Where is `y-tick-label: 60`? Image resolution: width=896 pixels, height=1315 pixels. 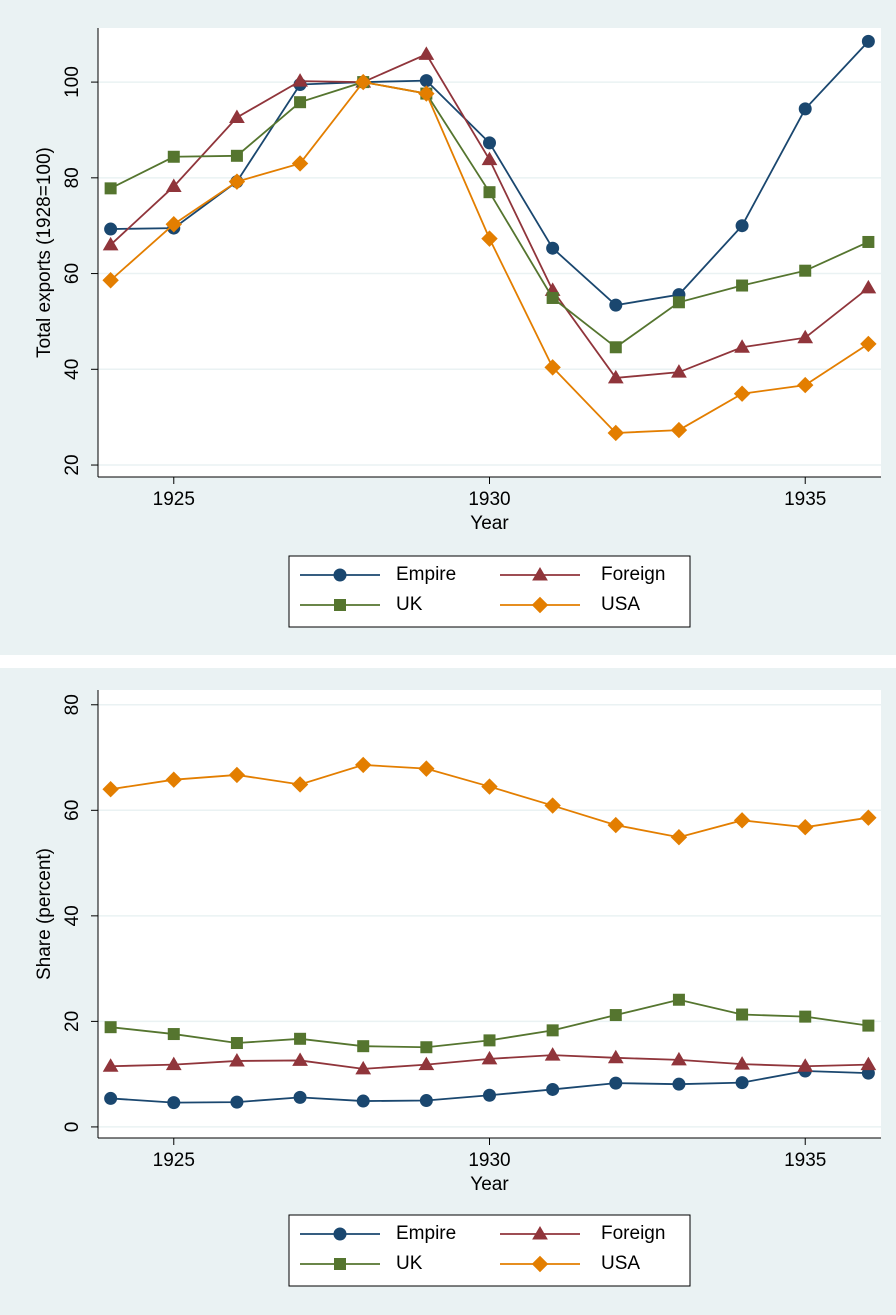 y-tick-label: 60 is located at coordinates (72, 810).